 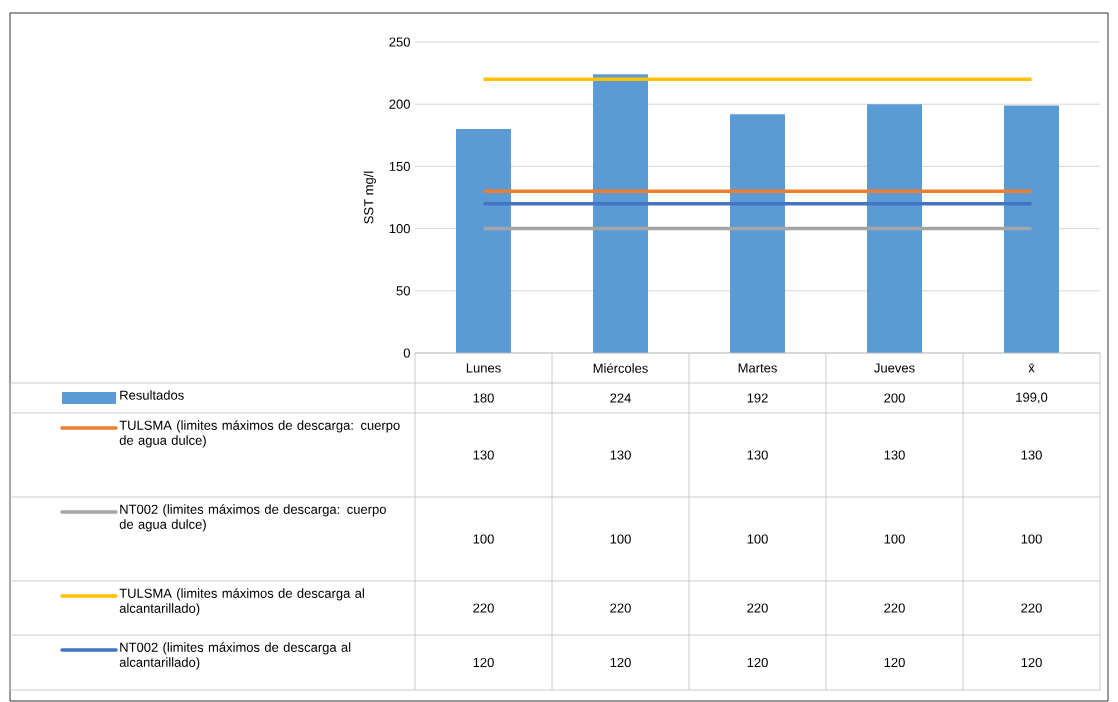 What do you see at coordinates (399, 104) in the screenshot?
I see `y-tick-label: 200` at bounding box center [399, 104].